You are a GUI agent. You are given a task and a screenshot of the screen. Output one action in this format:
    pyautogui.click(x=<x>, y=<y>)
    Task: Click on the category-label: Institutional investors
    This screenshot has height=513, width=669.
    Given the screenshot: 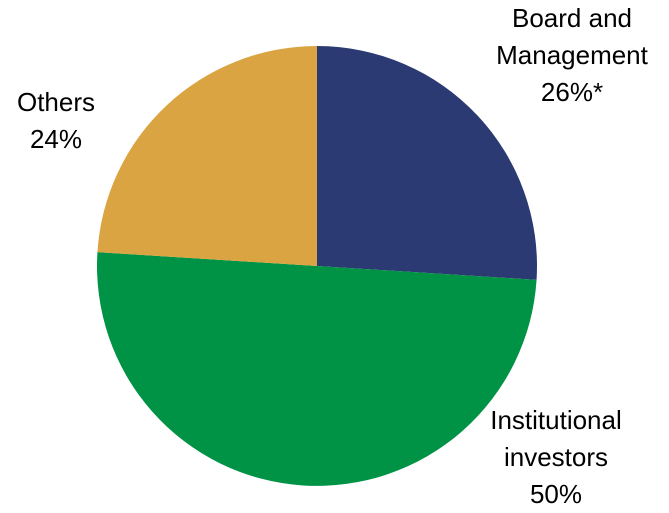 What is the action you would take?
    pyautogui.click(x=556, y=438)
    